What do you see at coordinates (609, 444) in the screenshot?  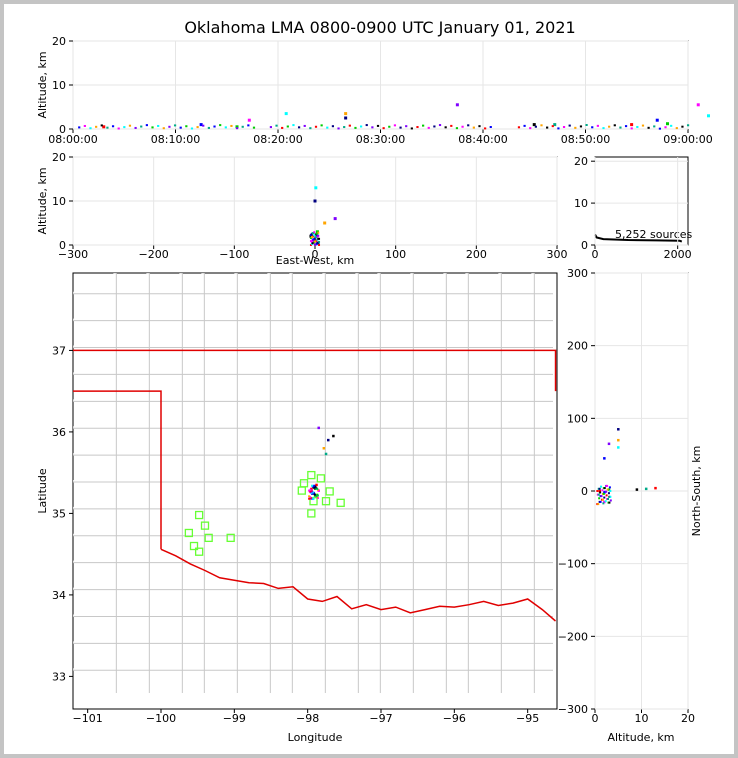 I see `altitude-ns-point` at bounding box center [609, 444].